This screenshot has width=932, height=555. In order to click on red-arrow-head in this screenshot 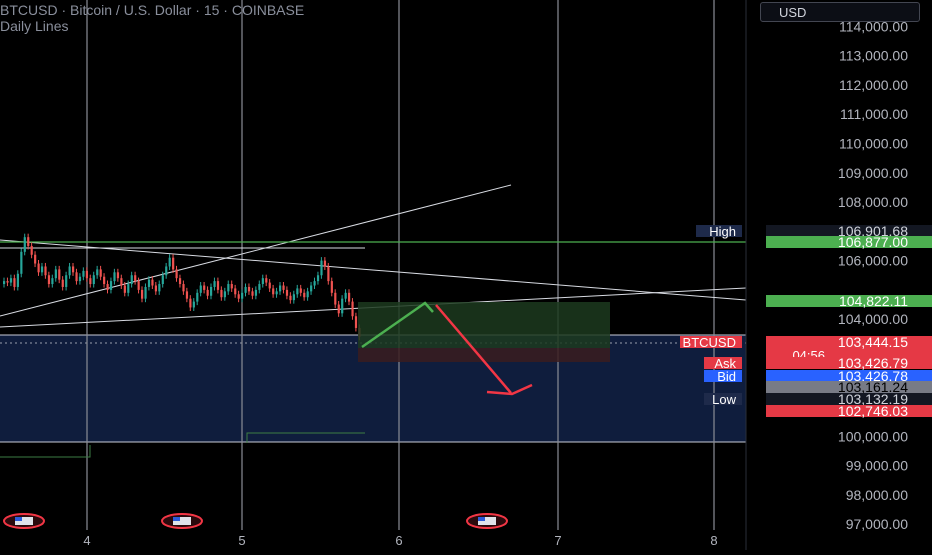, I will do `click(509, 389)`.